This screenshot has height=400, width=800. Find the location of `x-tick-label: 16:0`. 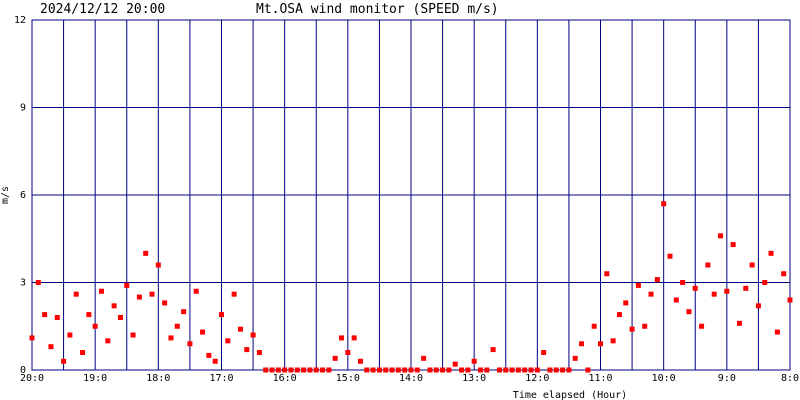

x-tick-label: 16:0 is located at coordinates (285, 378).